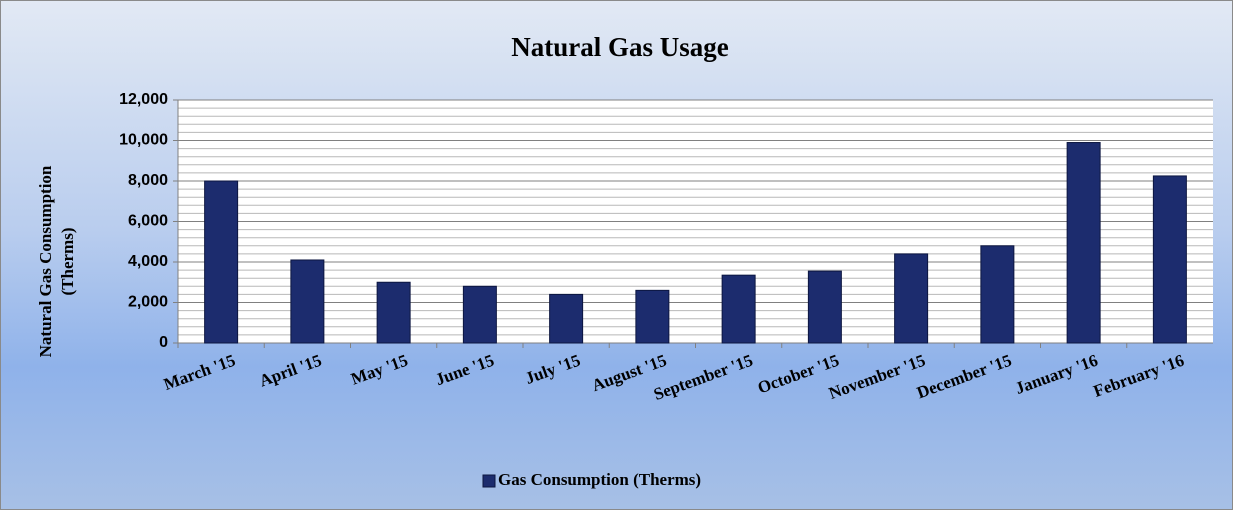 The height and width of the screenshot is (510, 1233). Describe the element at coordinates (45, 261) in the screenshot. I see `y-axis-title: Natural Gas Consumption` at that location.